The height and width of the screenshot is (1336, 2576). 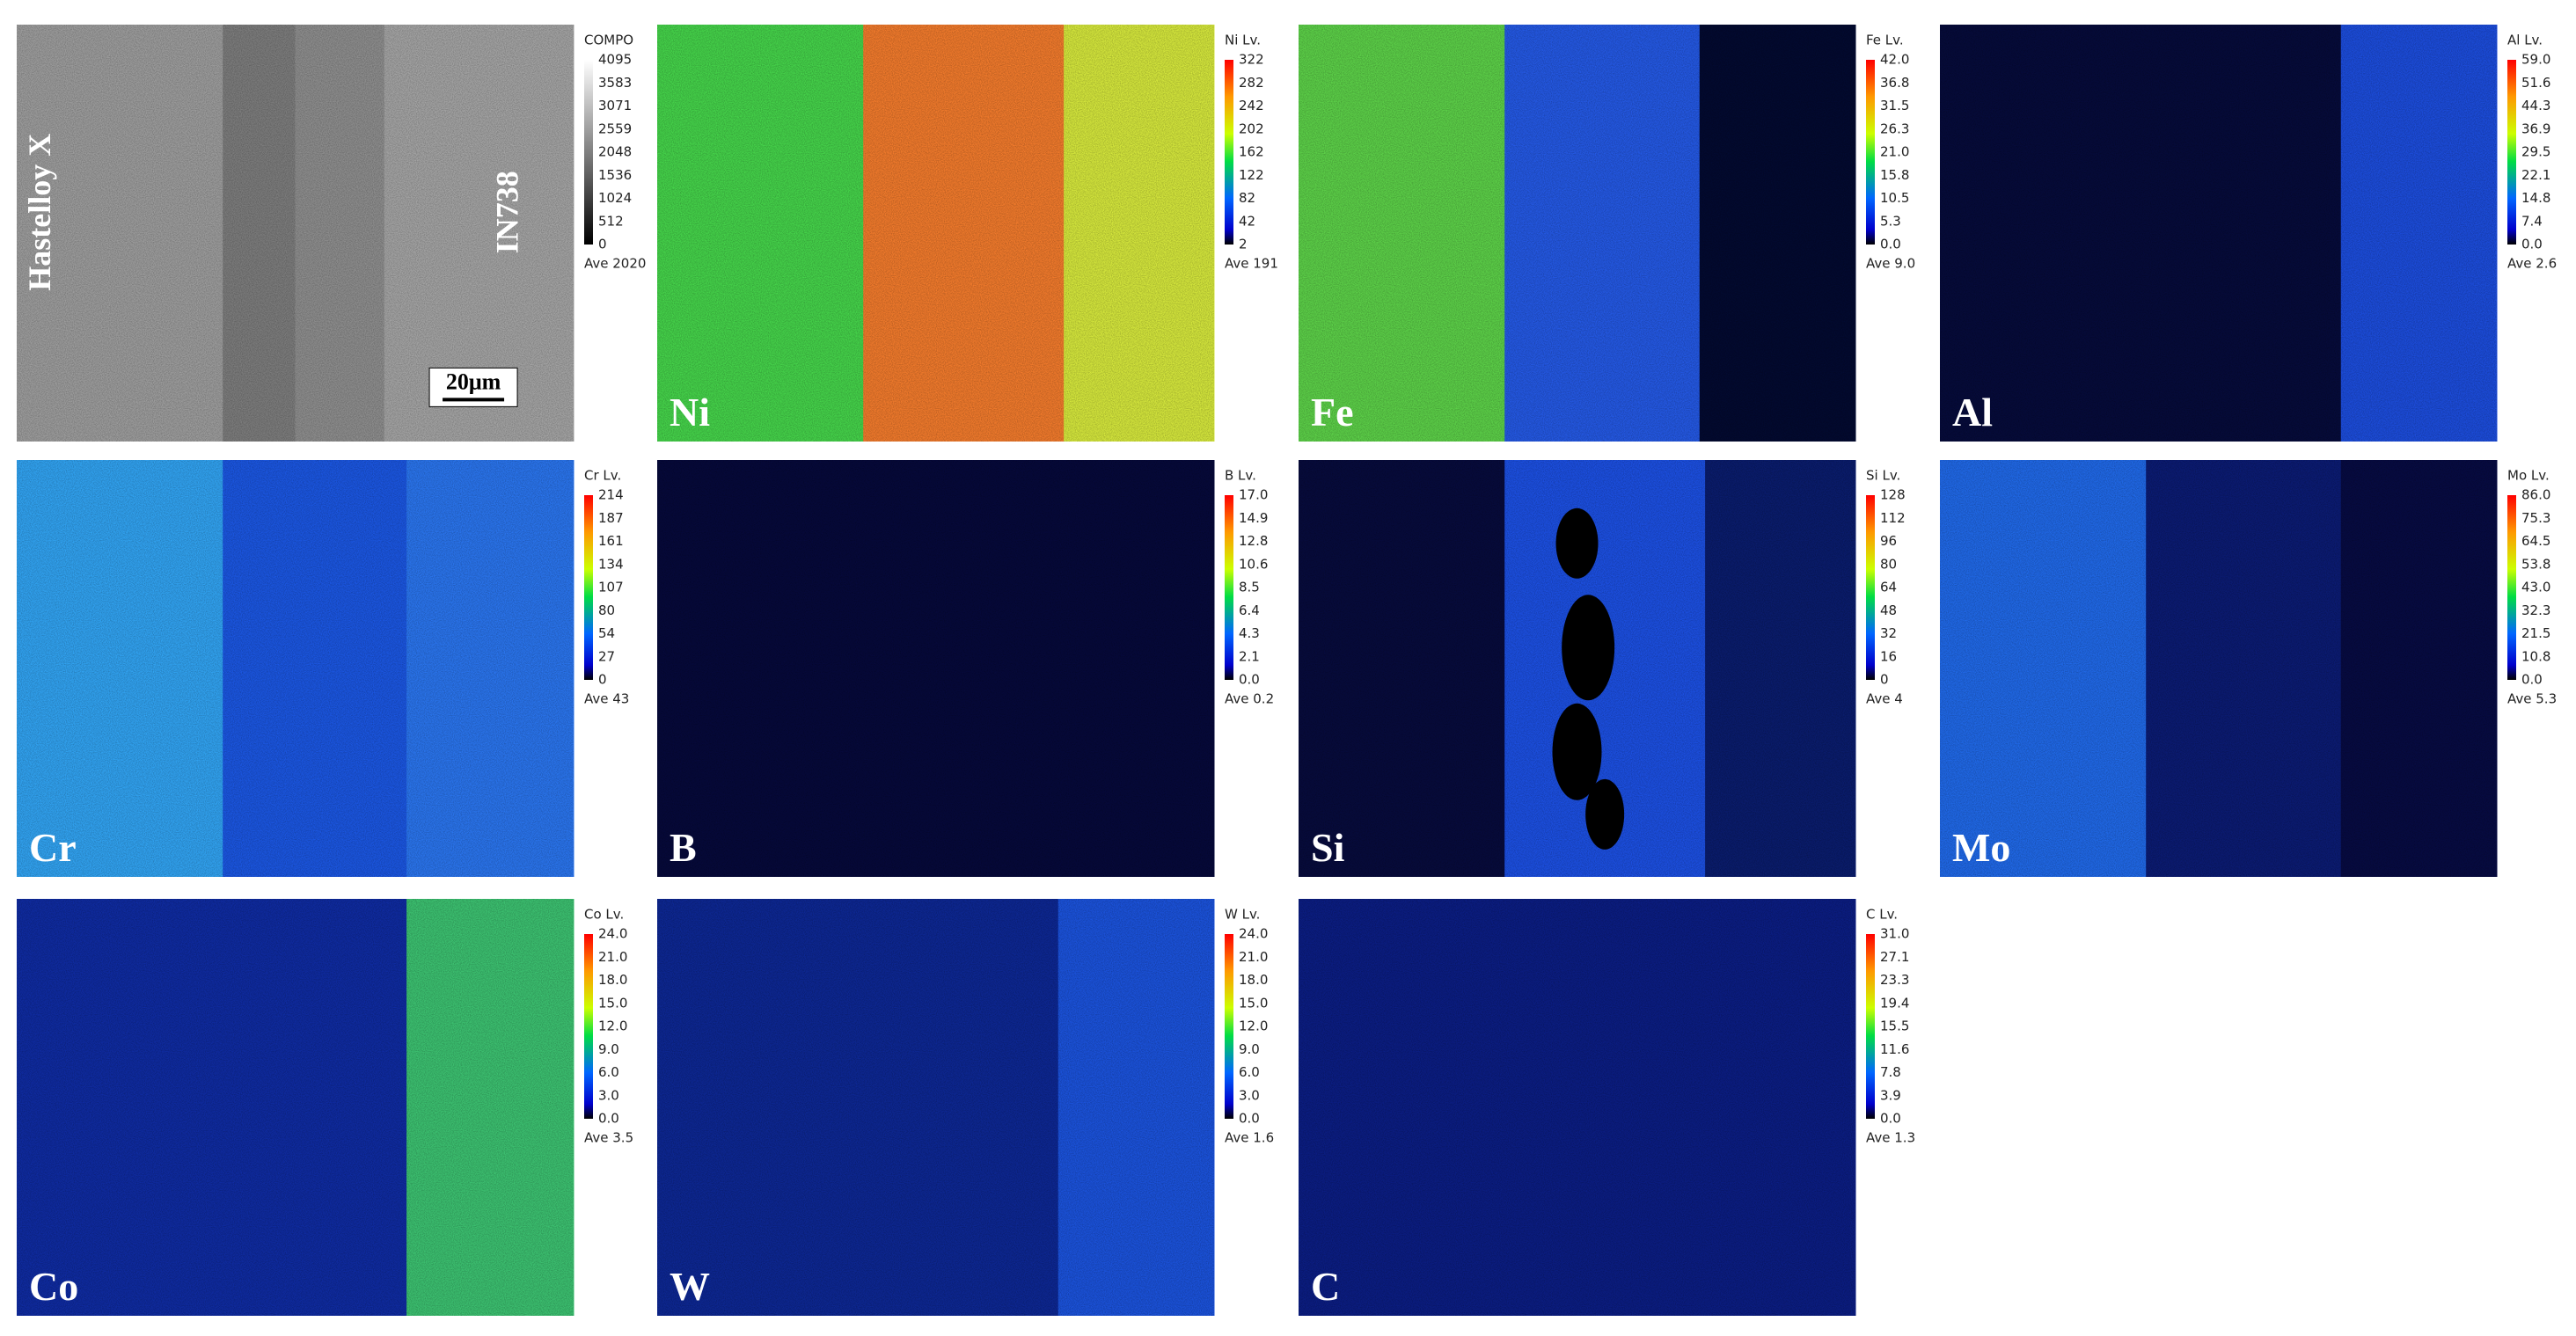 I want to click on scale-tick-label: 161, so click(x=611, y=541).